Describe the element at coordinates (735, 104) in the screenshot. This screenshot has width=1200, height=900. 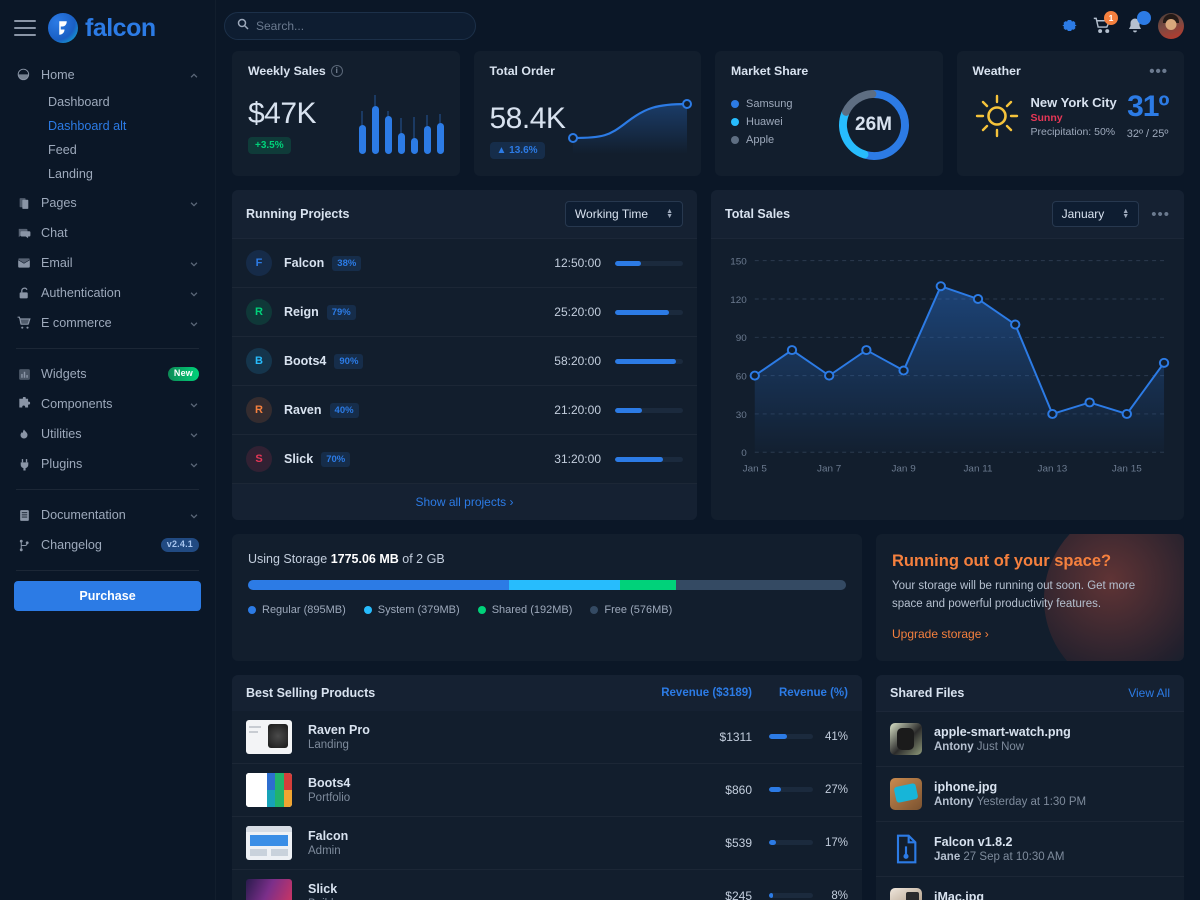
I see `legend-dot-samsung` at that location.